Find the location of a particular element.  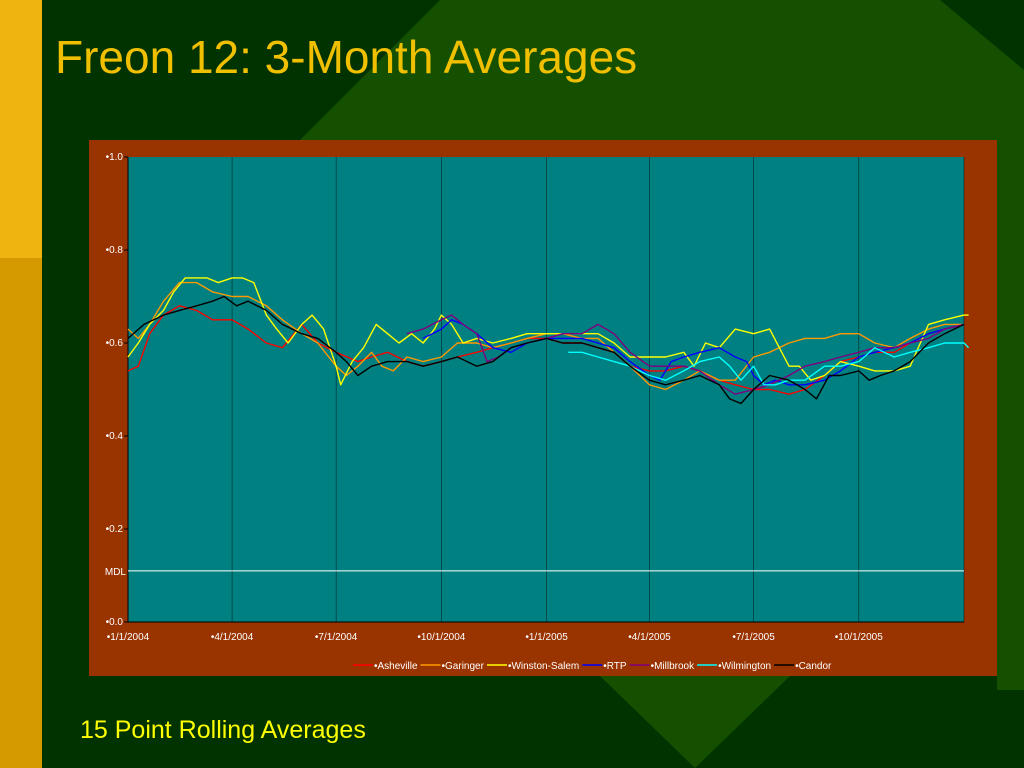

legend-label: •Garinger is located at coordinates (463, 666).